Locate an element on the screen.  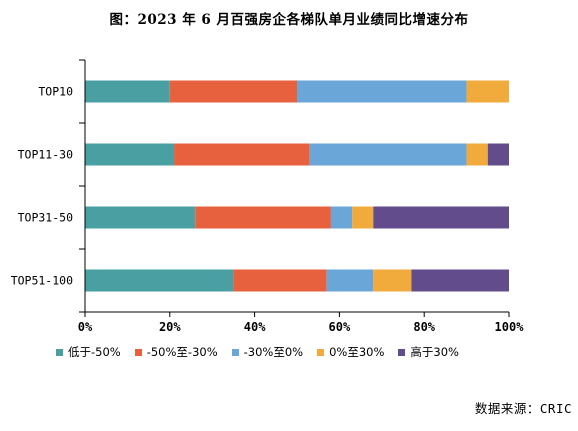
y-tick-label: TOP10 is located at coordinates (55, 92).